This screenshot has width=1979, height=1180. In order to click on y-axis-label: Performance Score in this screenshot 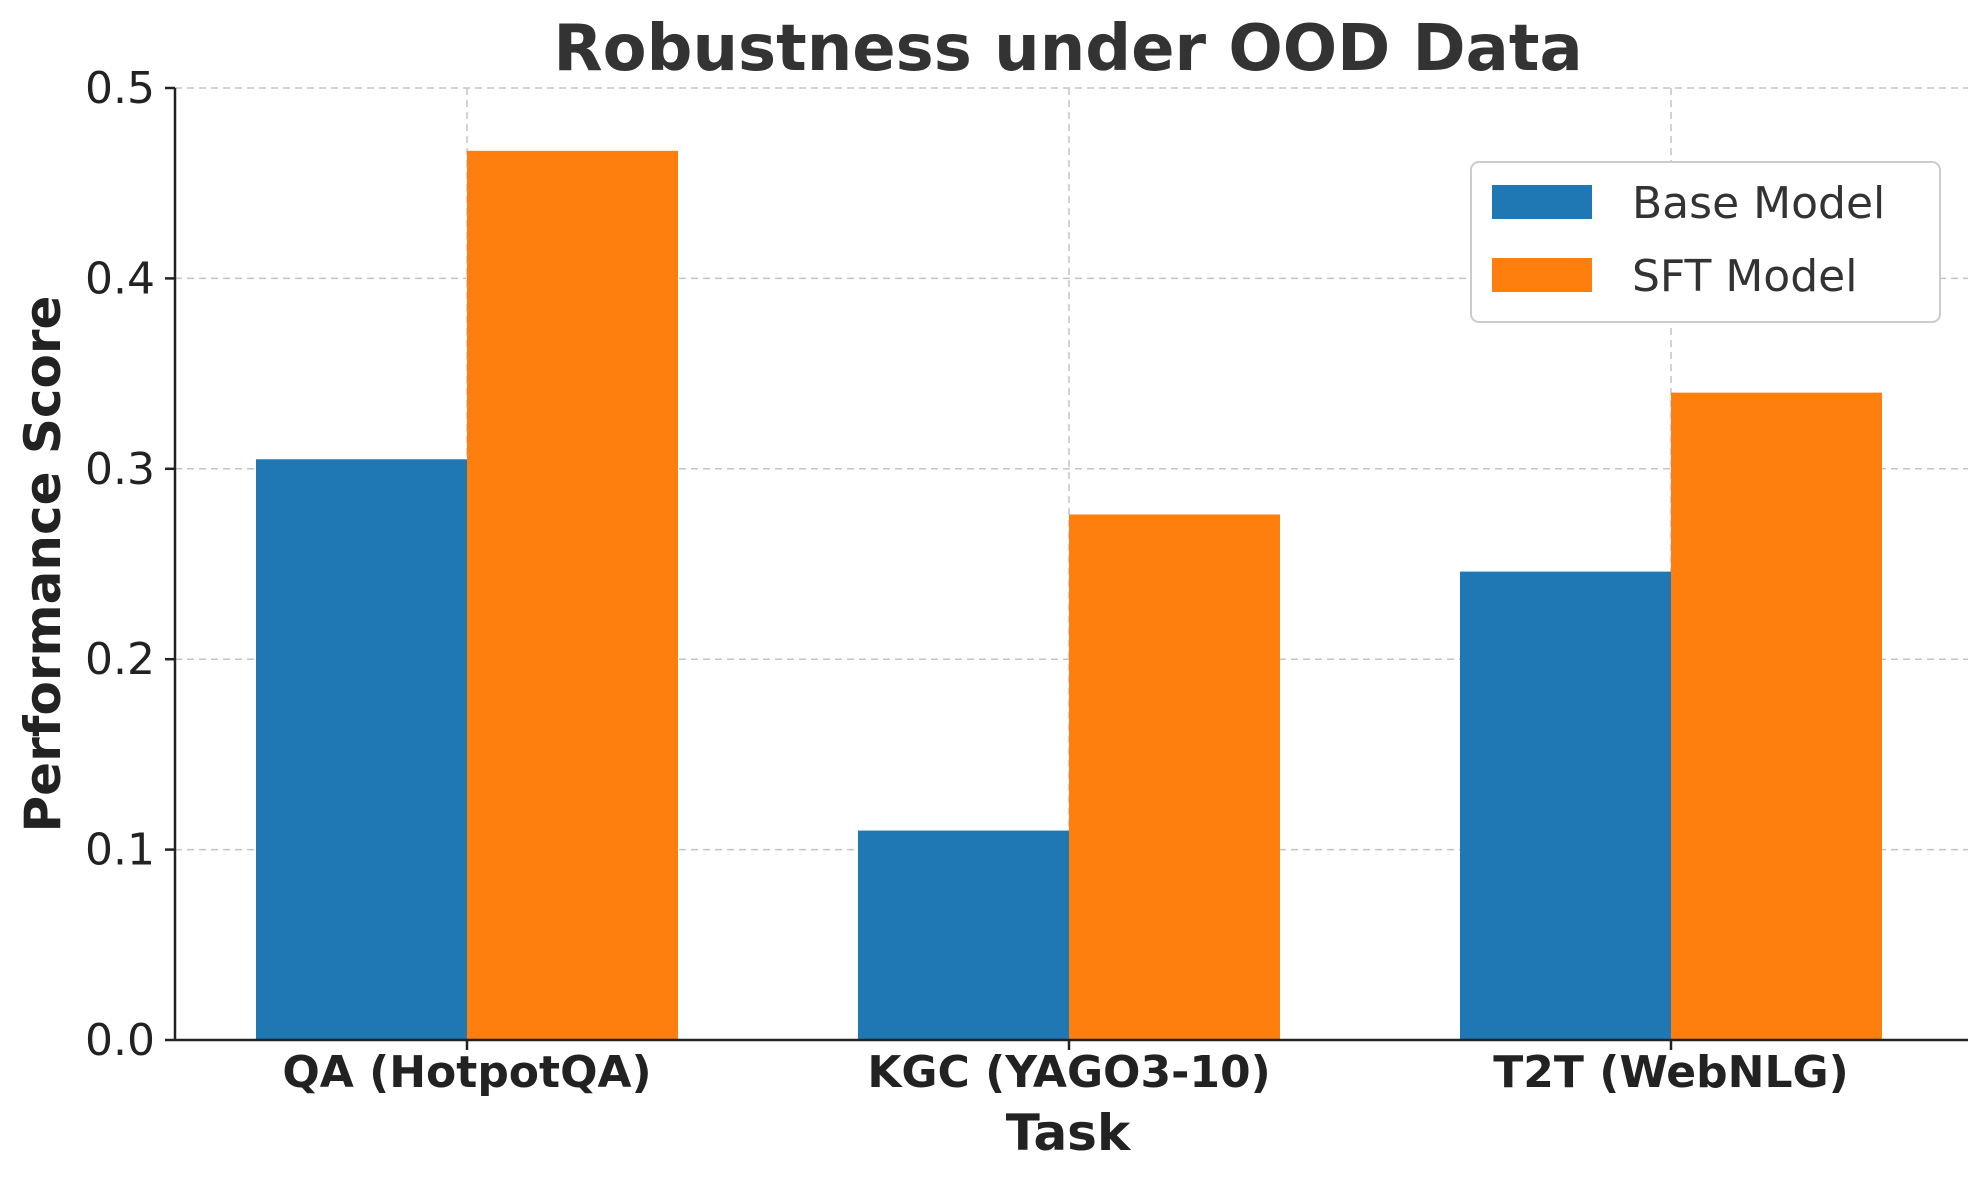, I will do `click(43, 564)`.